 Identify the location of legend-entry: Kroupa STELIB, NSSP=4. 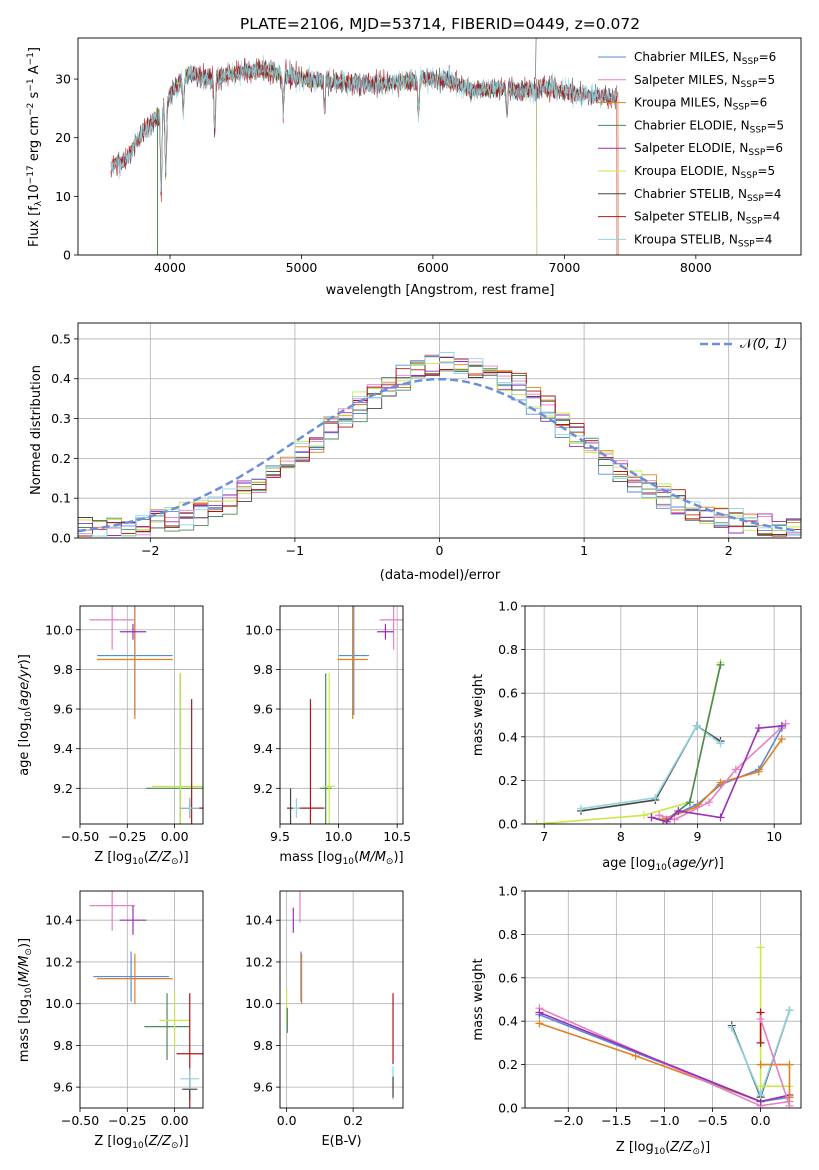
(703, 240).